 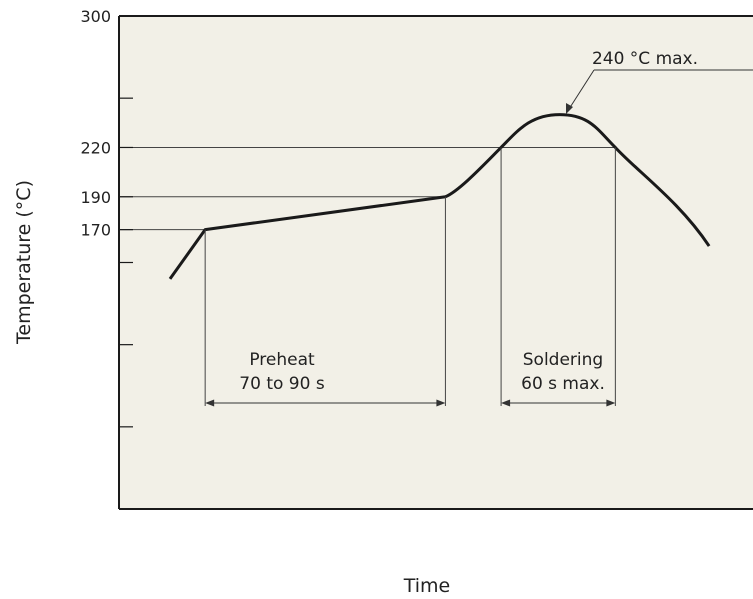 What do you see at coordinates (282, 360) in the screenshot?
I see `preheat-label: Preheat` at bounding box center [282, 360].